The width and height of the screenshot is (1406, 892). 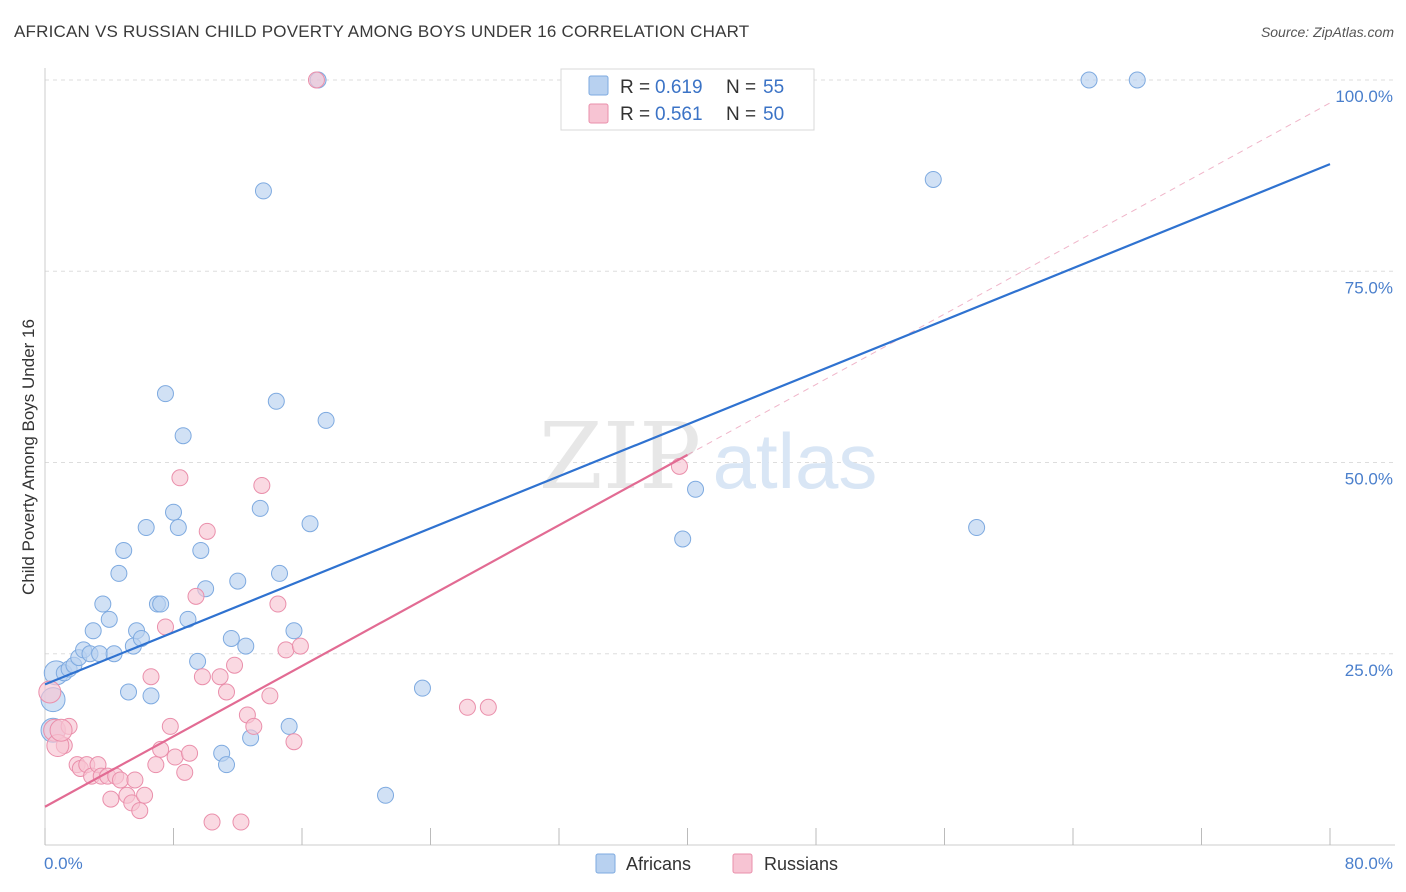 I want to click on watermark-atlas: atlas, so click(x=795, y=461).